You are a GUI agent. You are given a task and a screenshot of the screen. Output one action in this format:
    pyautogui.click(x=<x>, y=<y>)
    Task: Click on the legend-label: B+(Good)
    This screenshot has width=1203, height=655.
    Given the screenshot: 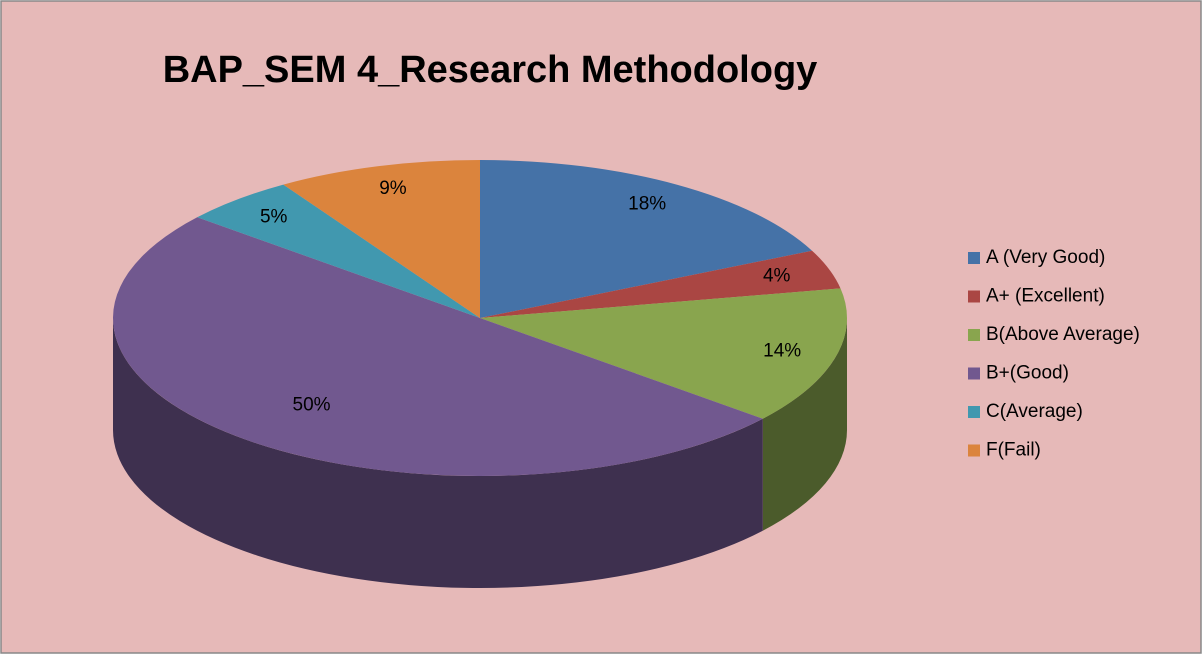 What is the action you would take?
    pyautogui.click(x=1027, y=373)
    